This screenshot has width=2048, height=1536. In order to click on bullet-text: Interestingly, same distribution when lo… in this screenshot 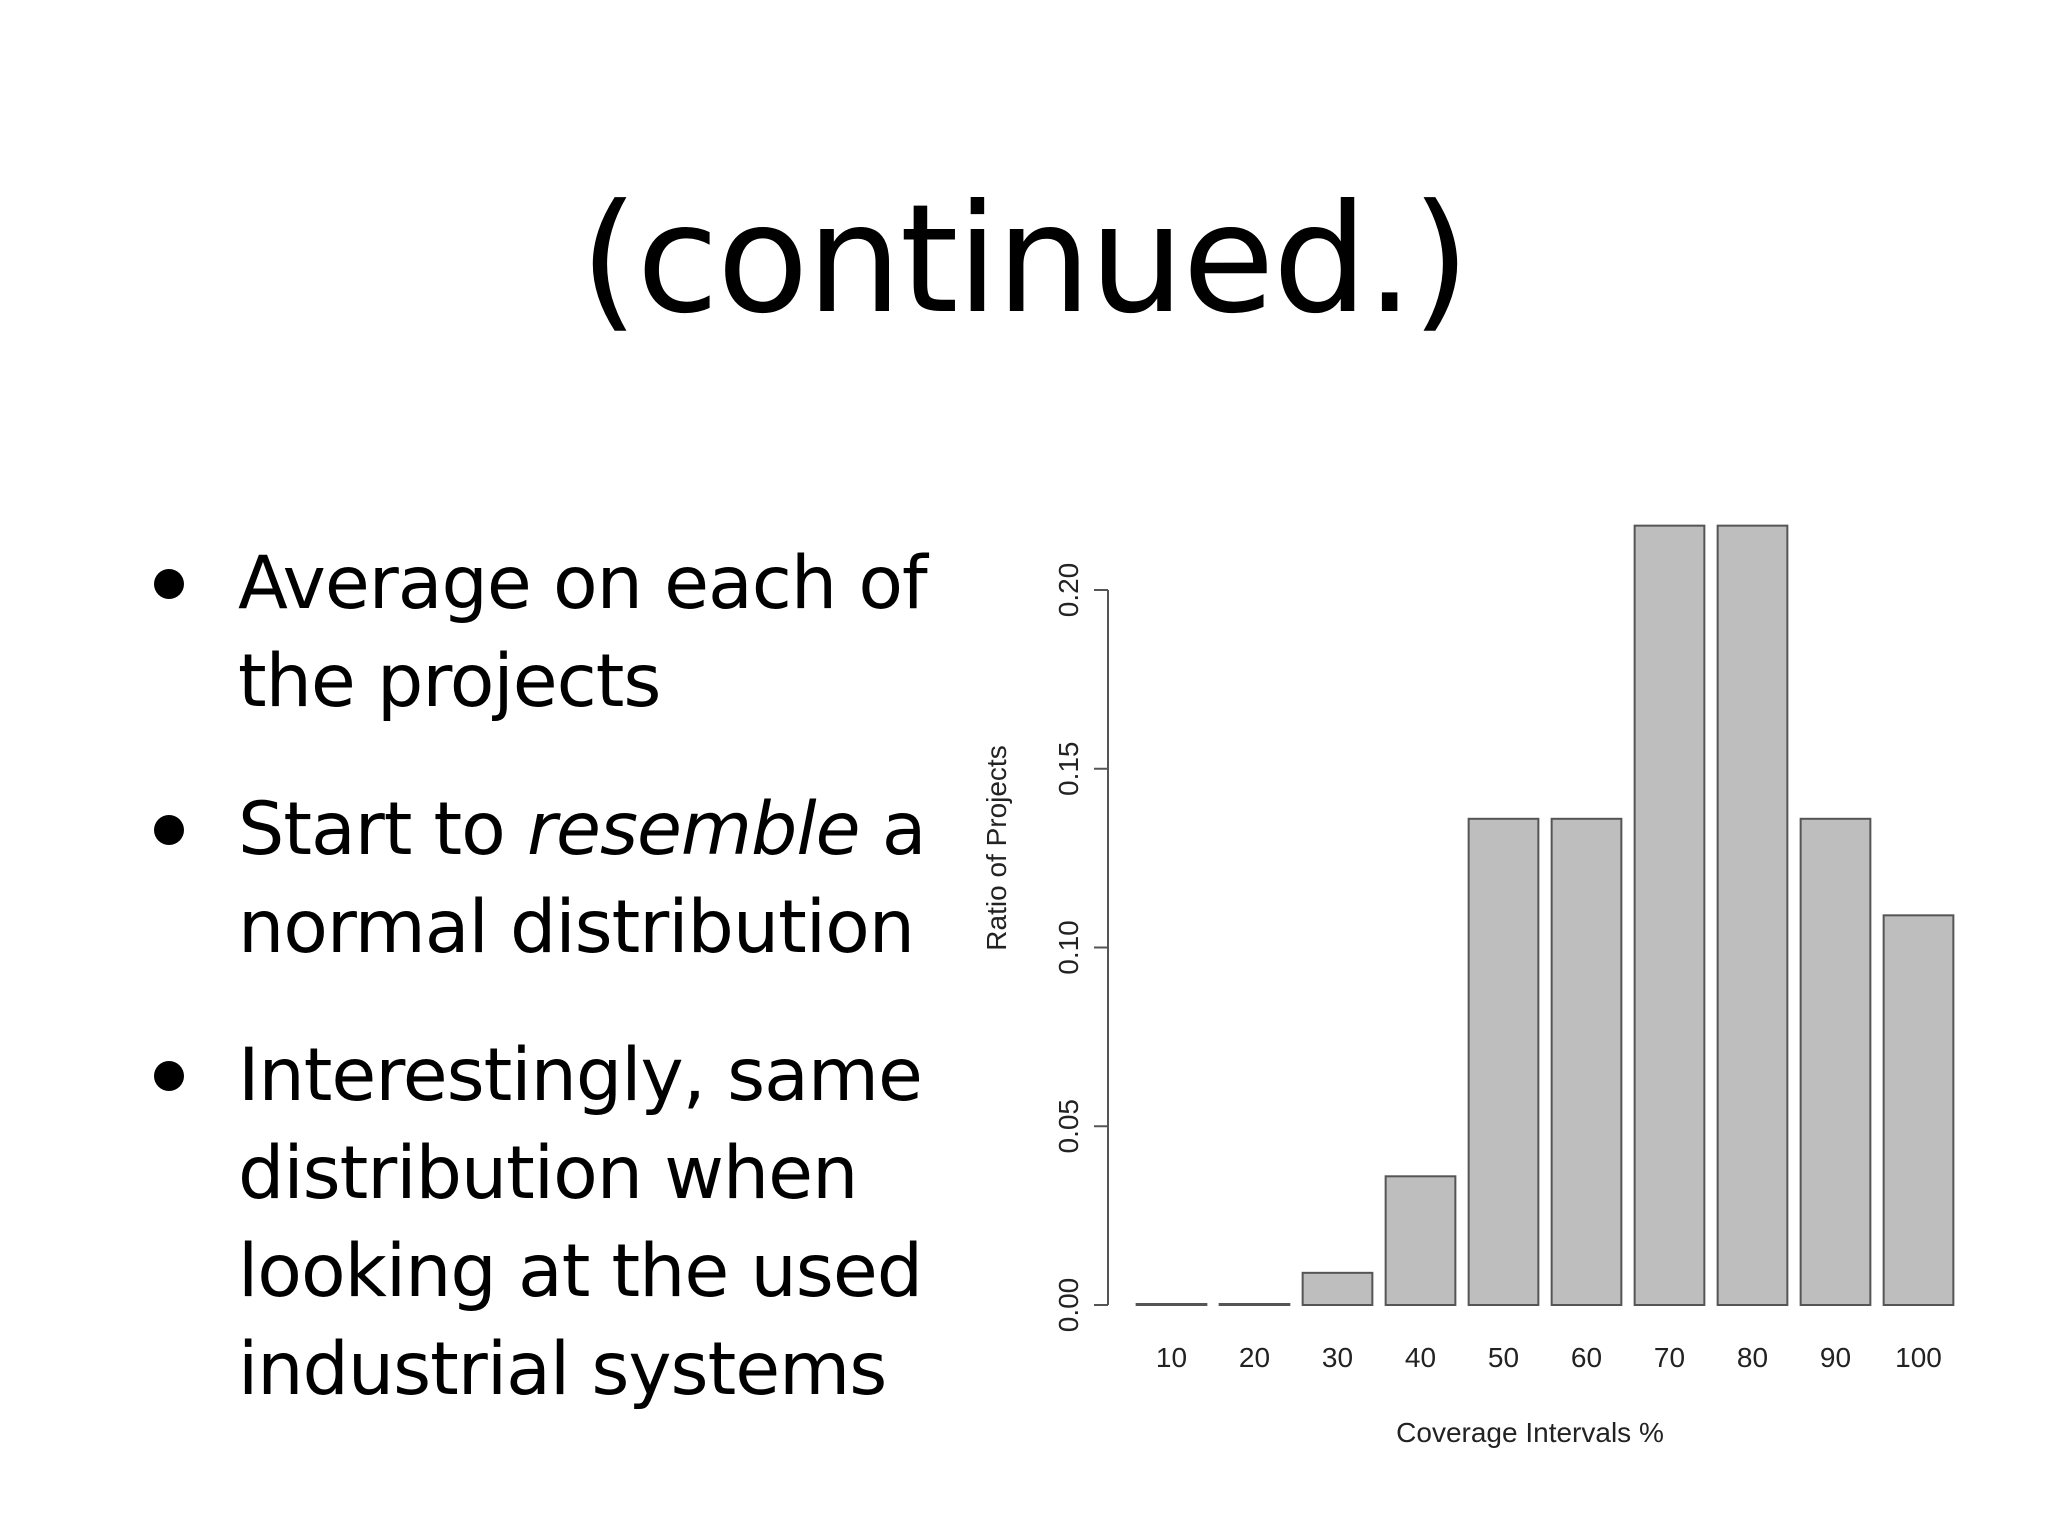, I will do `click(580, 1222)`.